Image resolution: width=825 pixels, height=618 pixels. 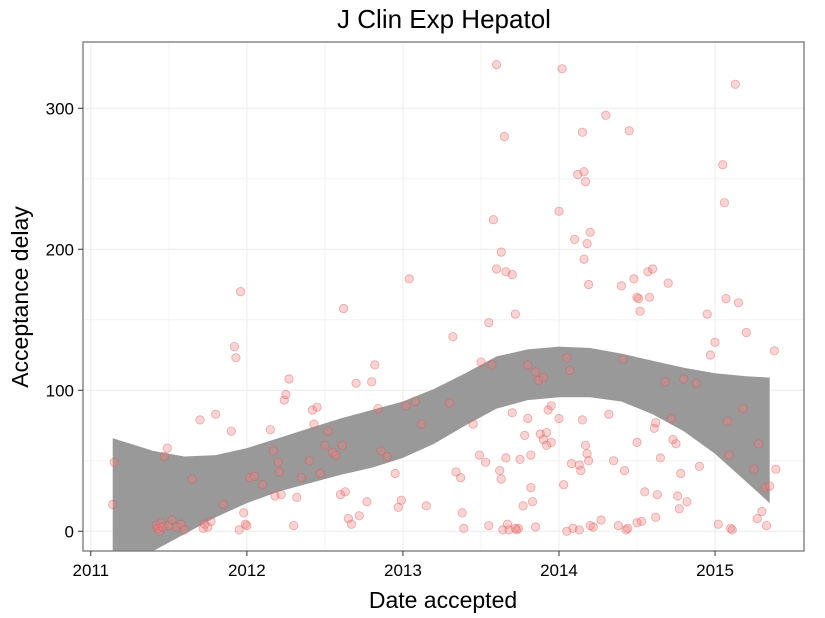 What do you see at coordinates (60, 249) in the screenshot?
I see `y-tick-label: 200` at bounding box center [60, 249].